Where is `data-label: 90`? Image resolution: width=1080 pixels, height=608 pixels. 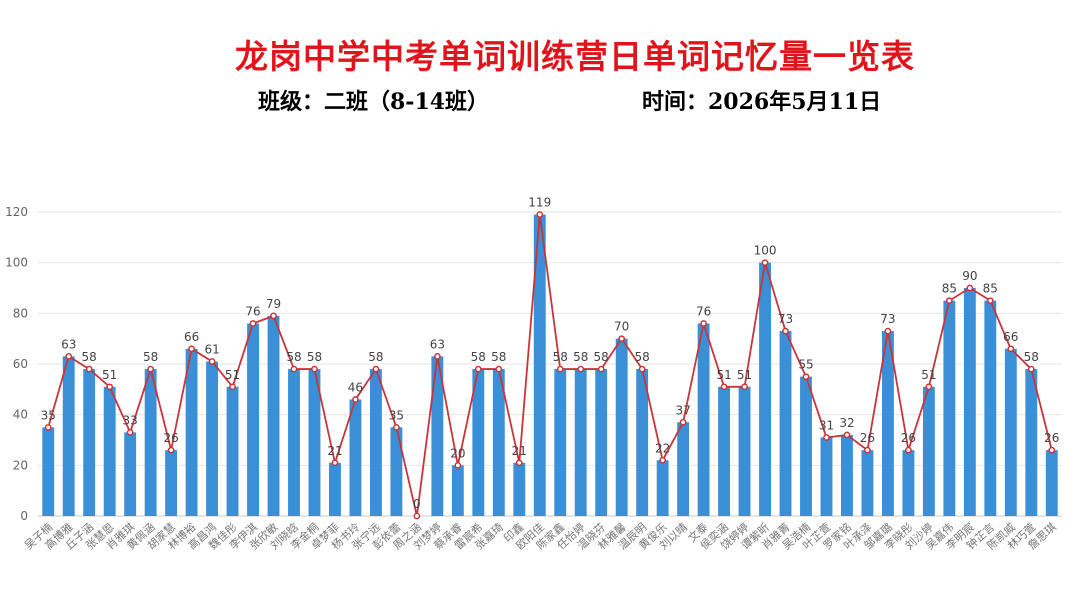 data-label: 90 is located at coordinates (969, 276).